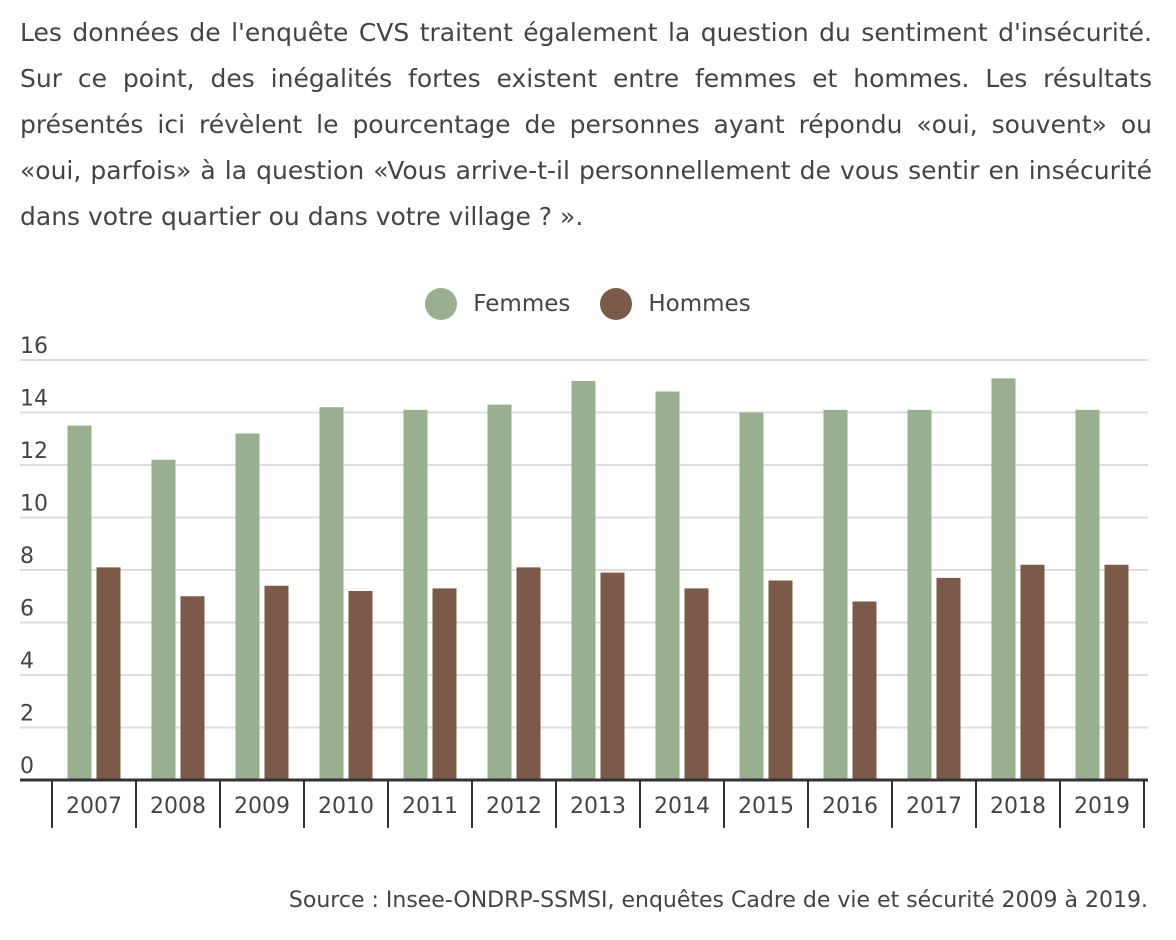  Describe the element at coordinates (27, 661) in the screenshot. I see `y-tick-label: 4` at that location.